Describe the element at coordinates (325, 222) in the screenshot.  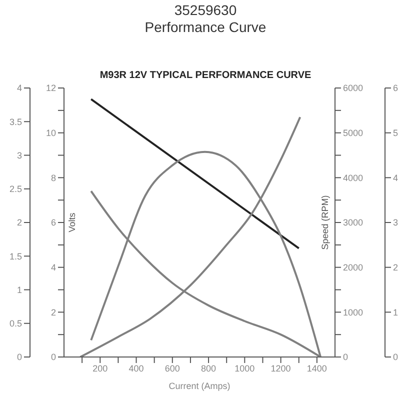
I see `y2-axis-title: Speed (RPM)` at that location.